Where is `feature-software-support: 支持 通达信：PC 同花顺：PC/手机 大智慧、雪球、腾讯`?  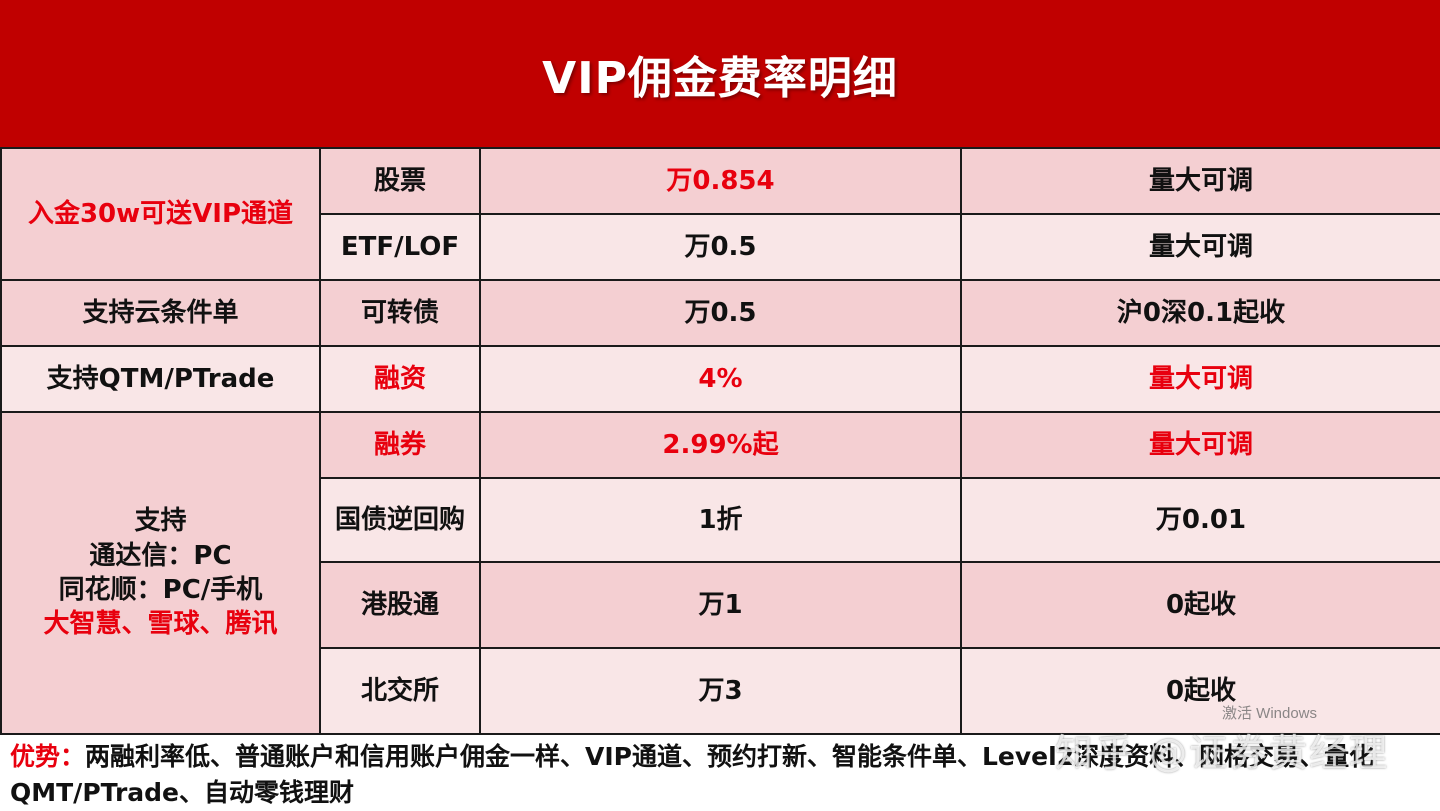 feature-software-support: 支持 通达信：PC 同花顺：PC/手机 大智慧、雪球、腾讯 is located at coordinates (160, 573).